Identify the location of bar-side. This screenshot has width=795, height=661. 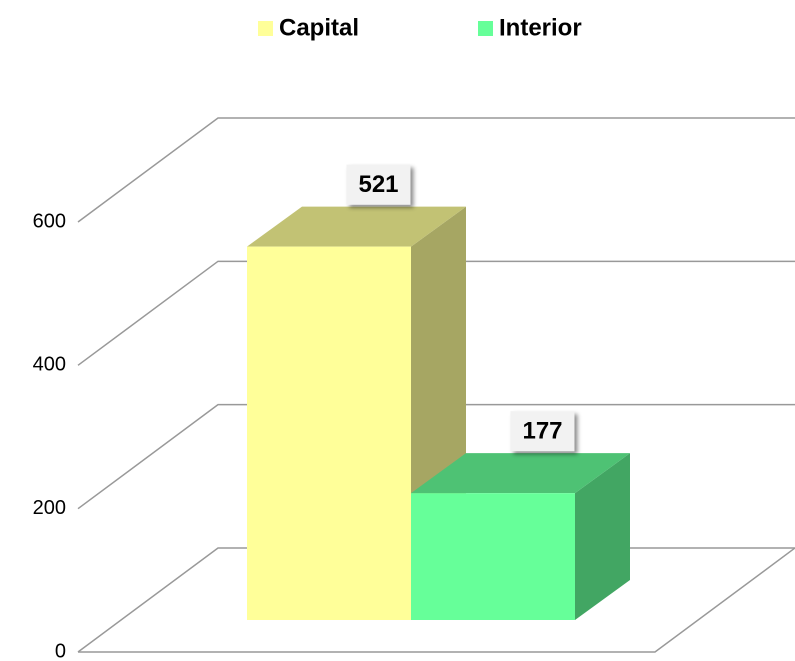
(602, 536).